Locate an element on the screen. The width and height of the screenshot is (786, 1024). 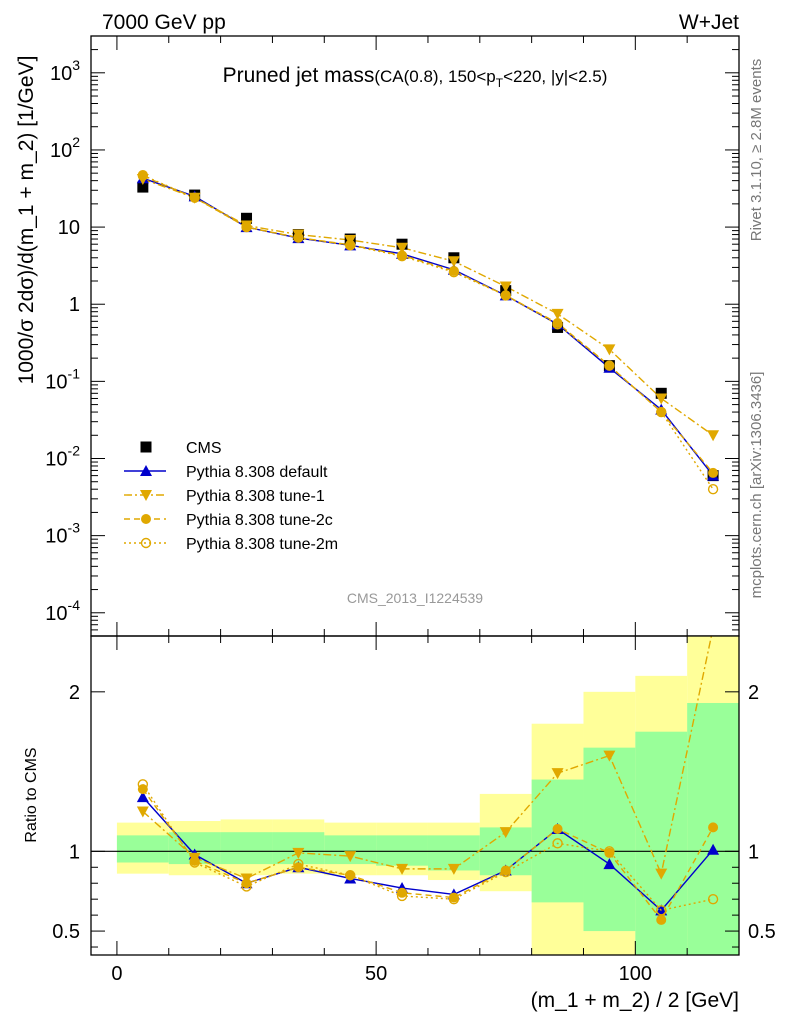
legend-marker-cms is located at coordinates (146, 447).